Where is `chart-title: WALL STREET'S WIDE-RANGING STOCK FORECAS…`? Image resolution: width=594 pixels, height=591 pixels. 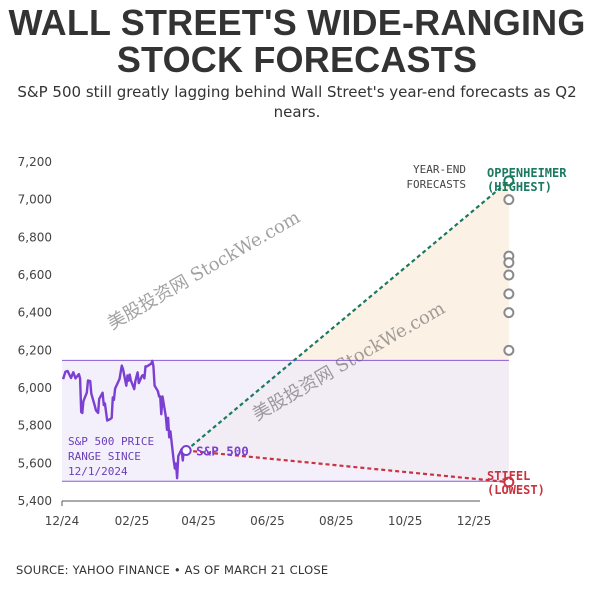
chart-title: WALL STREET'S WIDE-RANGING STOCK FORECAS… is located at coordinates (297, 41).